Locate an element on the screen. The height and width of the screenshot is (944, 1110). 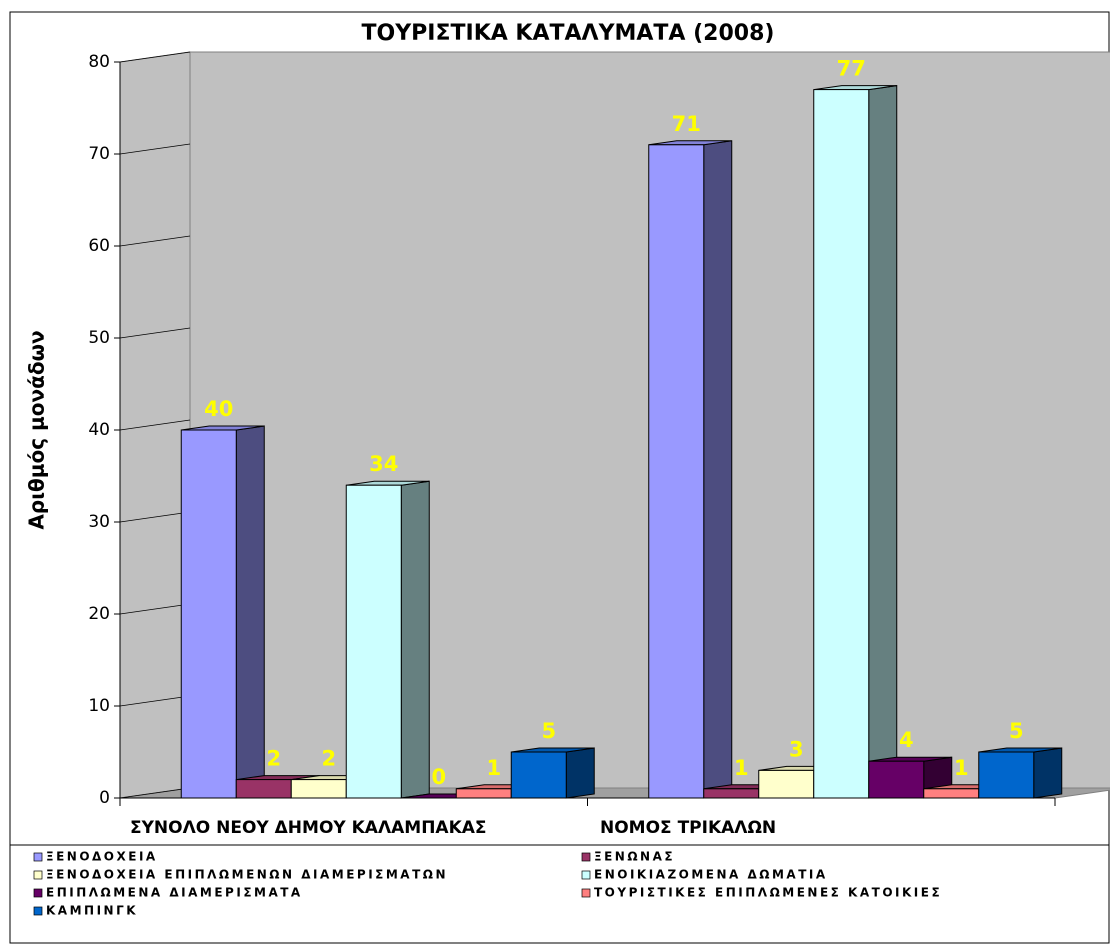
chart-title: ΤΟΥΡΙΣΤΙΚΑ ΚΑΤΑΛΥΜΑΤΑ (2008) is located at coordinates (568, 33).